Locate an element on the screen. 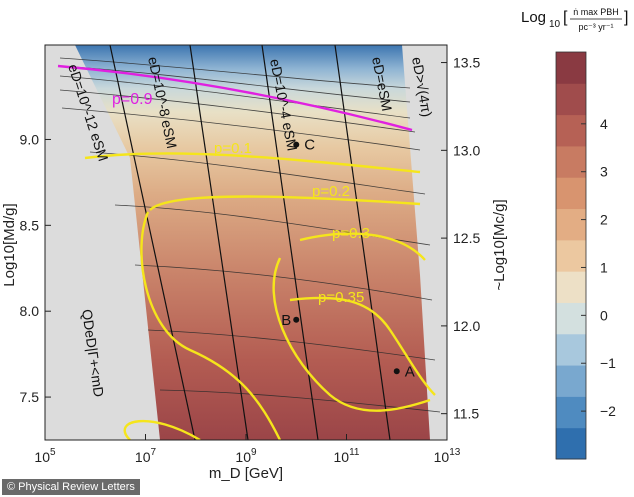 The width and height of the screenshot is (634, 497). p-0.2-contour-lower is located at coordinates (211, 325).